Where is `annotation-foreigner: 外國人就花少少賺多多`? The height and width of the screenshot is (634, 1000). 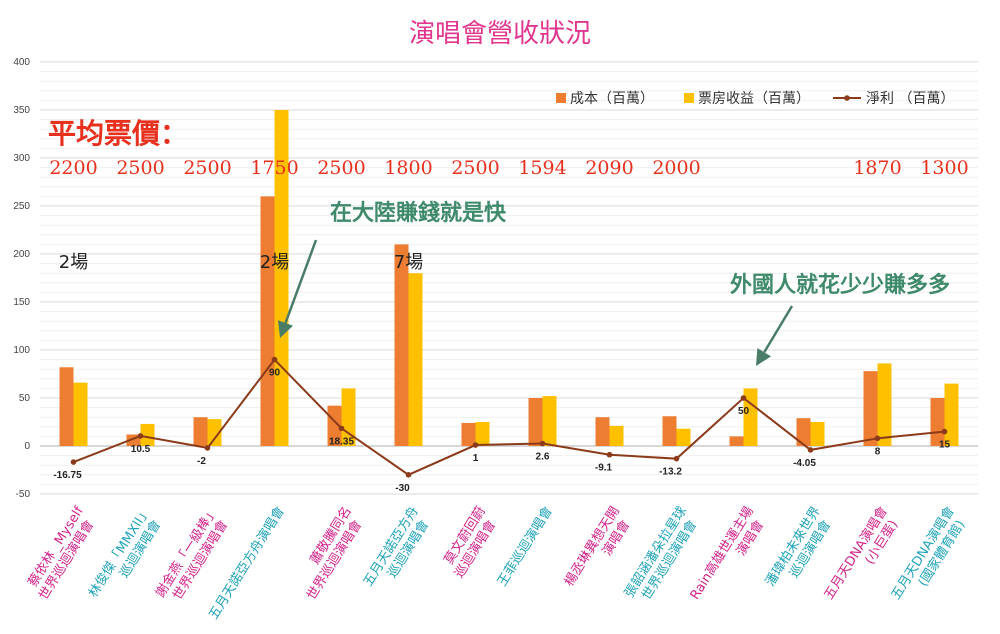
annotation-foreigner: 外國人就花少少賺多多 is located at coordinates (840, 285).